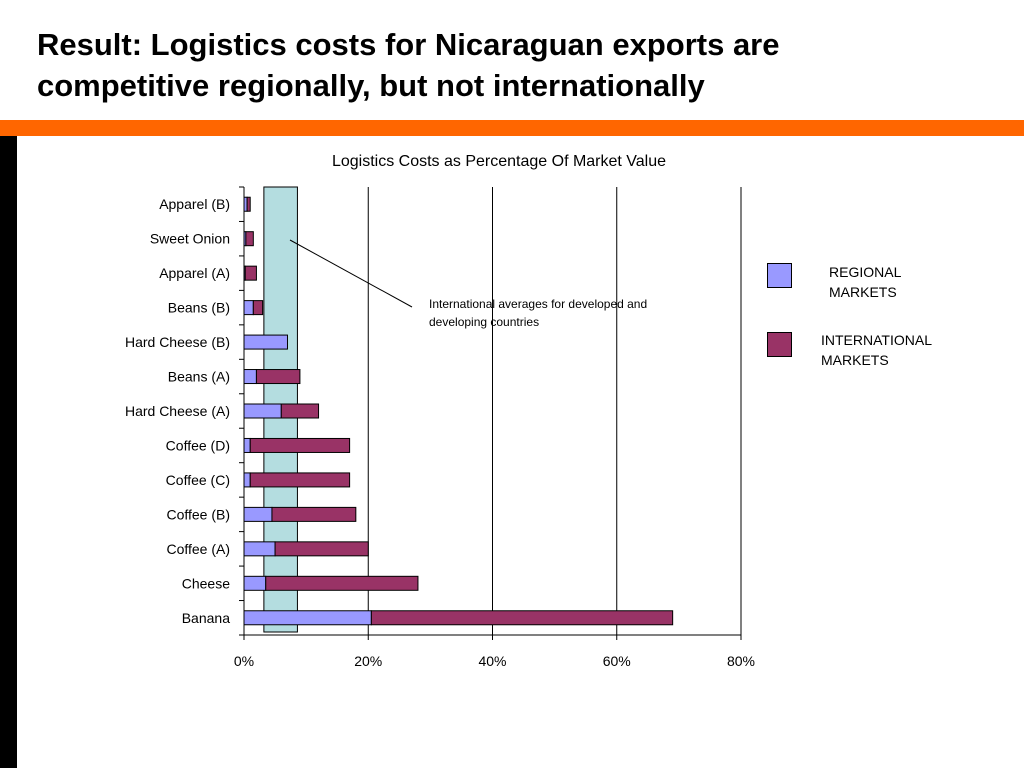  I want to click on legend-label-international-line-1: INTERNATIONAL, so click(876, 340).